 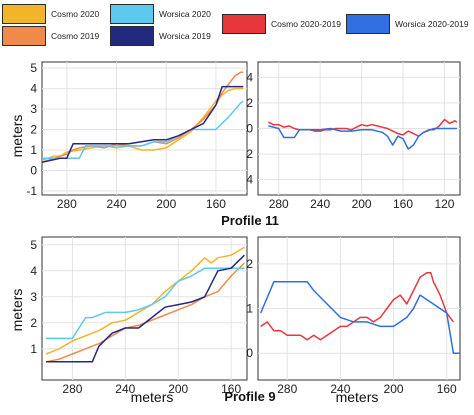 I want to click on legend-item-cosmo-2020-2019: Cosmo 2020-2019, so click(x=281, y=24).